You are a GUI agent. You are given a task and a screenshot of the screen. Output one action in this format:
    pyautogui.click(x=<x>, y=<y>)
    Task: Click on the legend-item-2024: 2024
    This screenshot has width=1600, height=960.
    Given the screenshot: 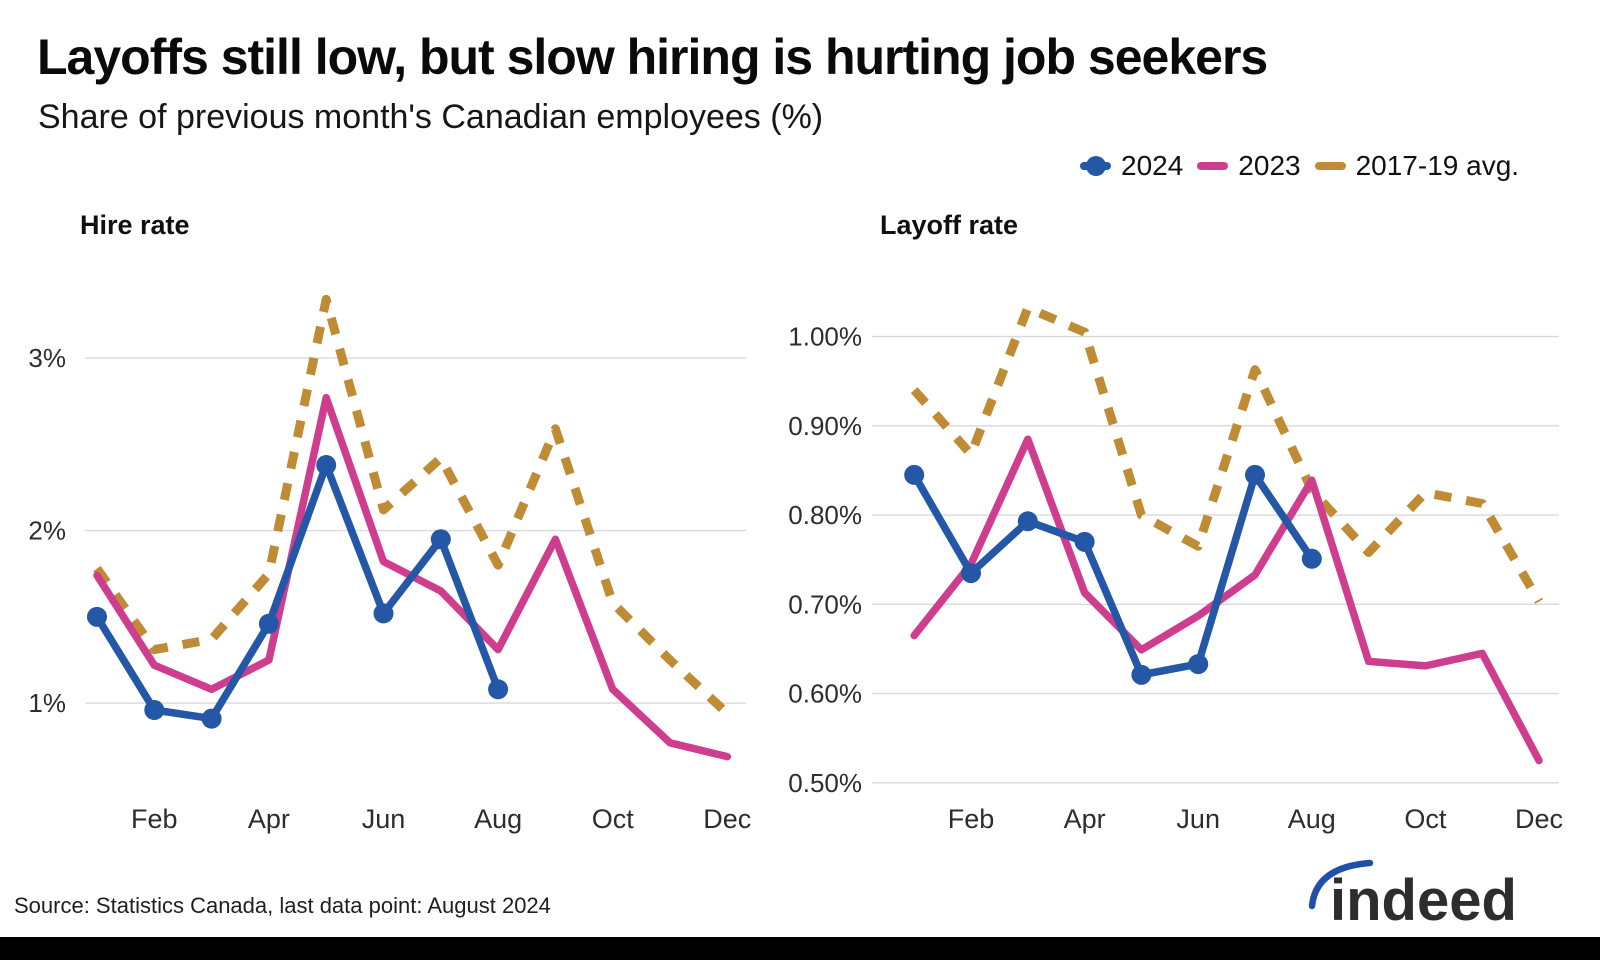 What is the action you would take?
    pyautogui.click(x=1131, y=166)
    